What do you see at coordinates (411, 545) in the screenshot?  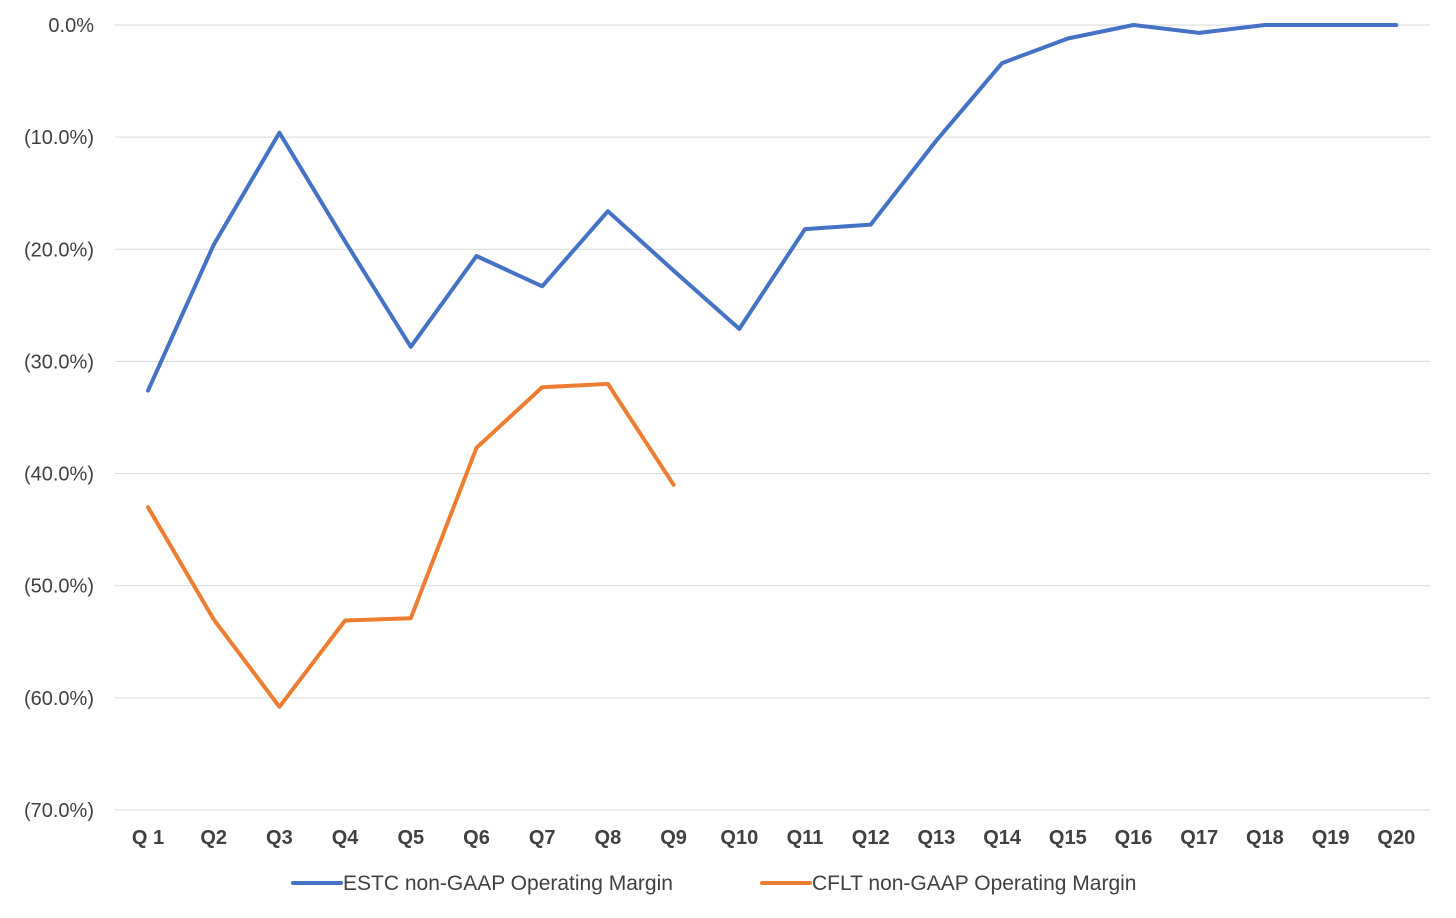 I see `series-line-cflt` at bounding box center [411, 545].